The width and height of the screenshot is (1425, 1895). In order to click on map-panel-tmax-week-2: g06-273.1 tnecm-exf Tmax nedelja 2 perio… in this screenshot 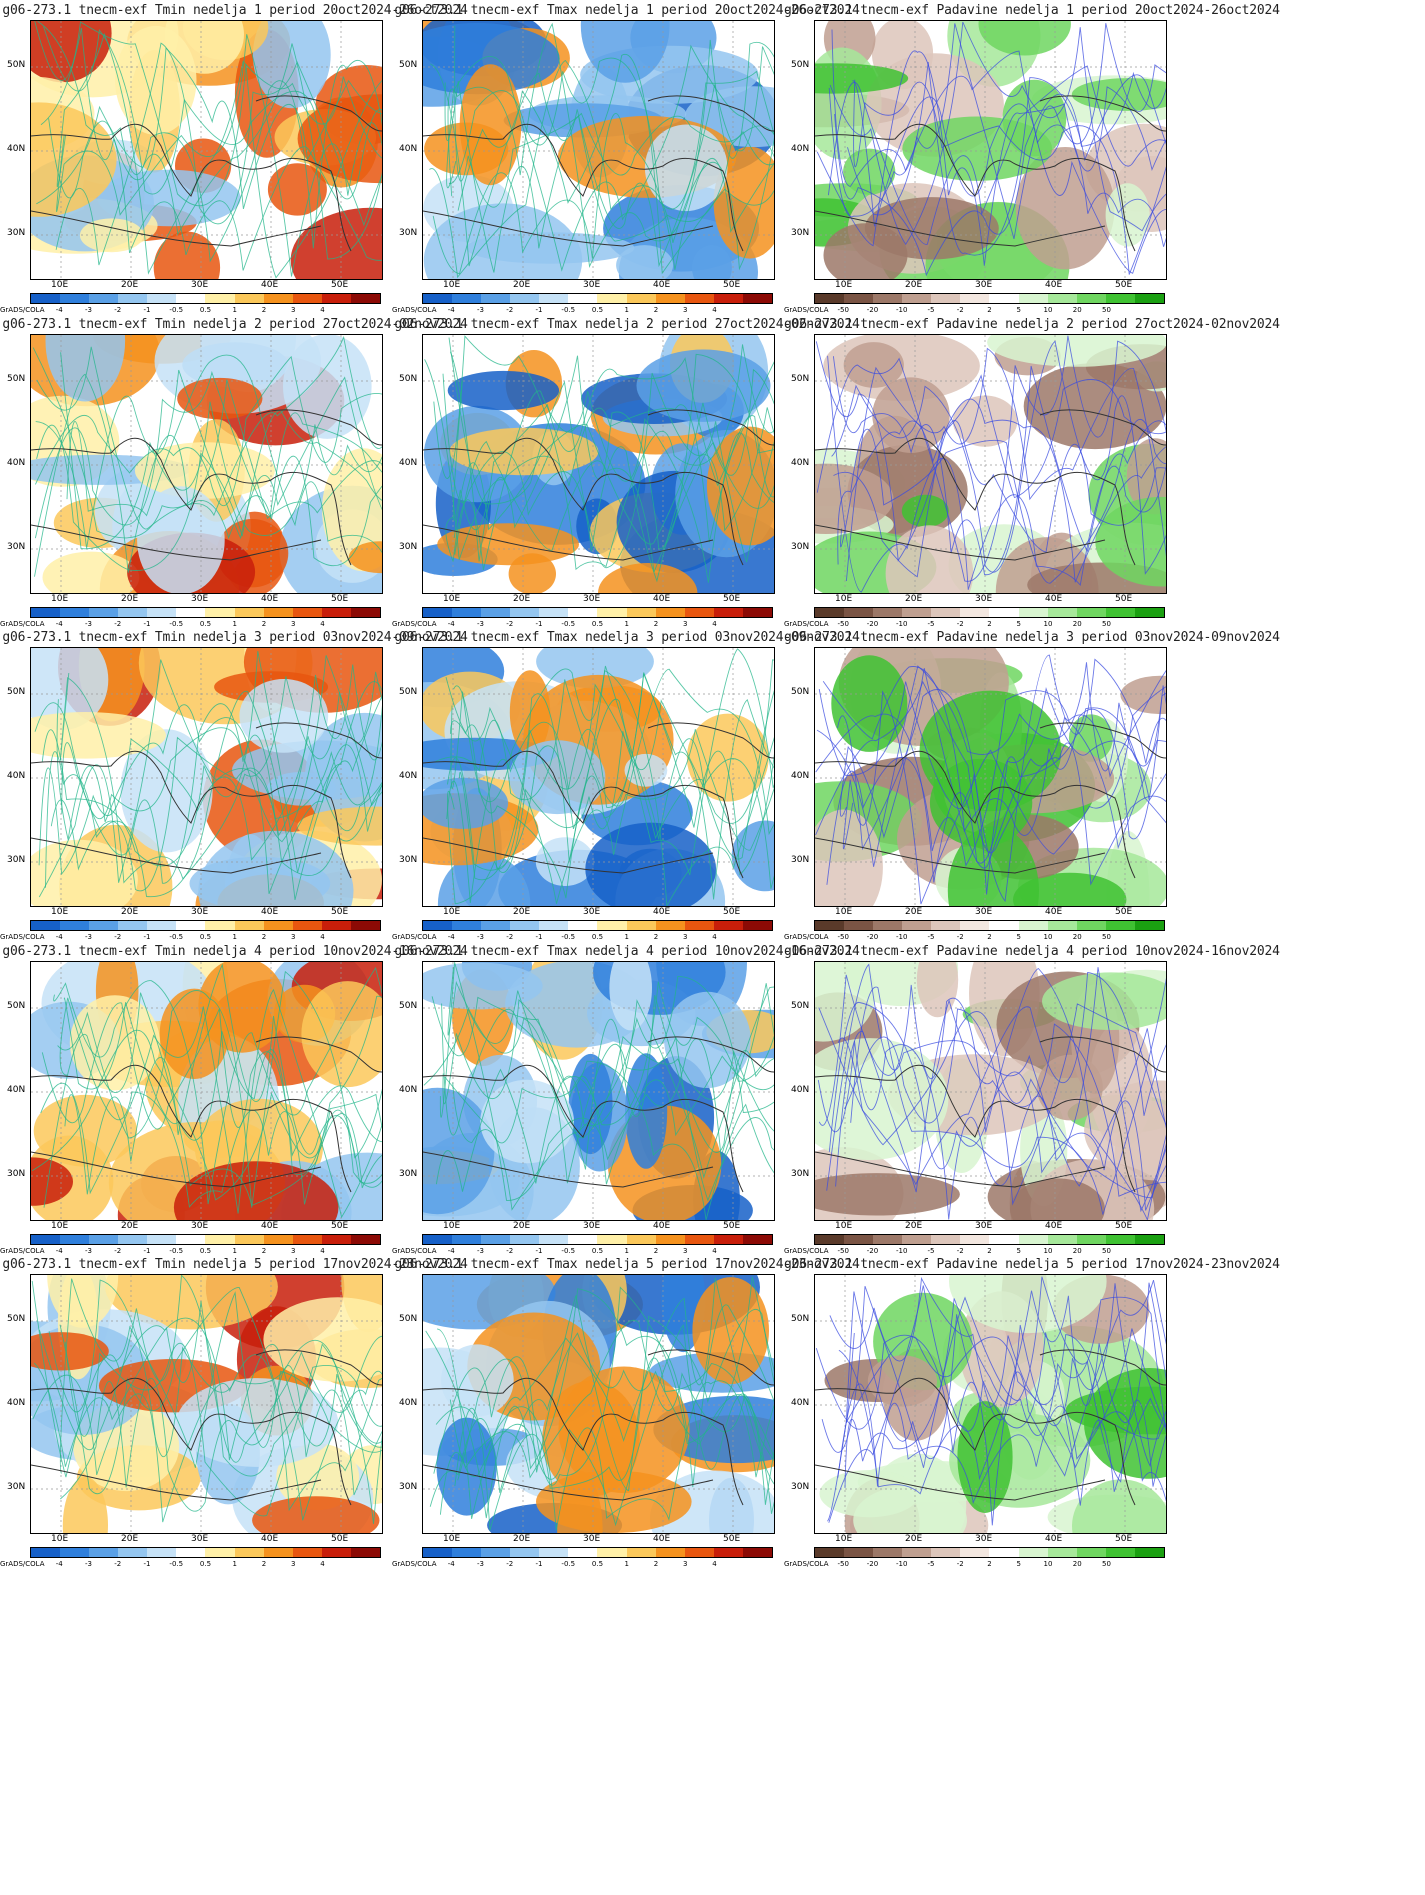, I will do `click(627, 501)`.